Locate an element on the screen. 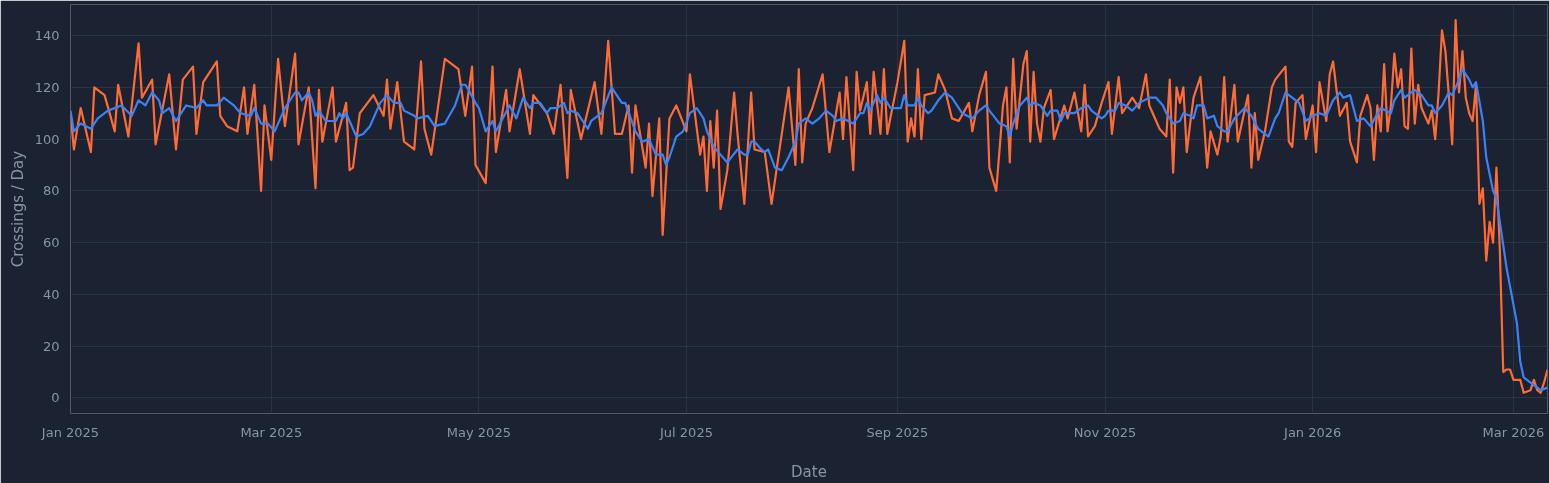 This screenshot has height=483, width=1549. y-tick-label: 20 is located at coordinates (51, 346).